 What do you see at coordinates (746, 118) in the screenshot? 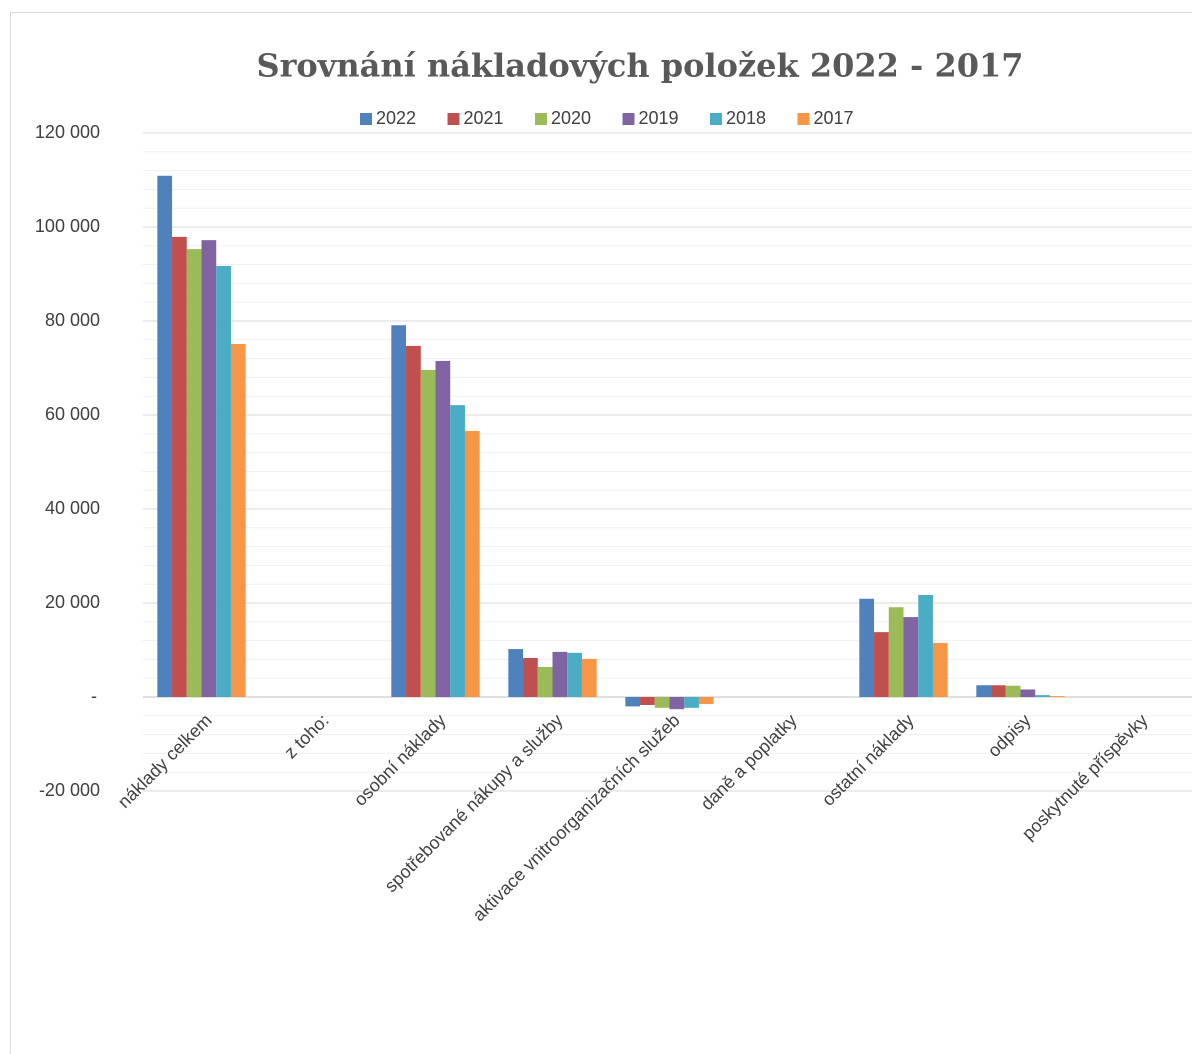
I see `legend-label: 2018` at bounding box center [746, 118].